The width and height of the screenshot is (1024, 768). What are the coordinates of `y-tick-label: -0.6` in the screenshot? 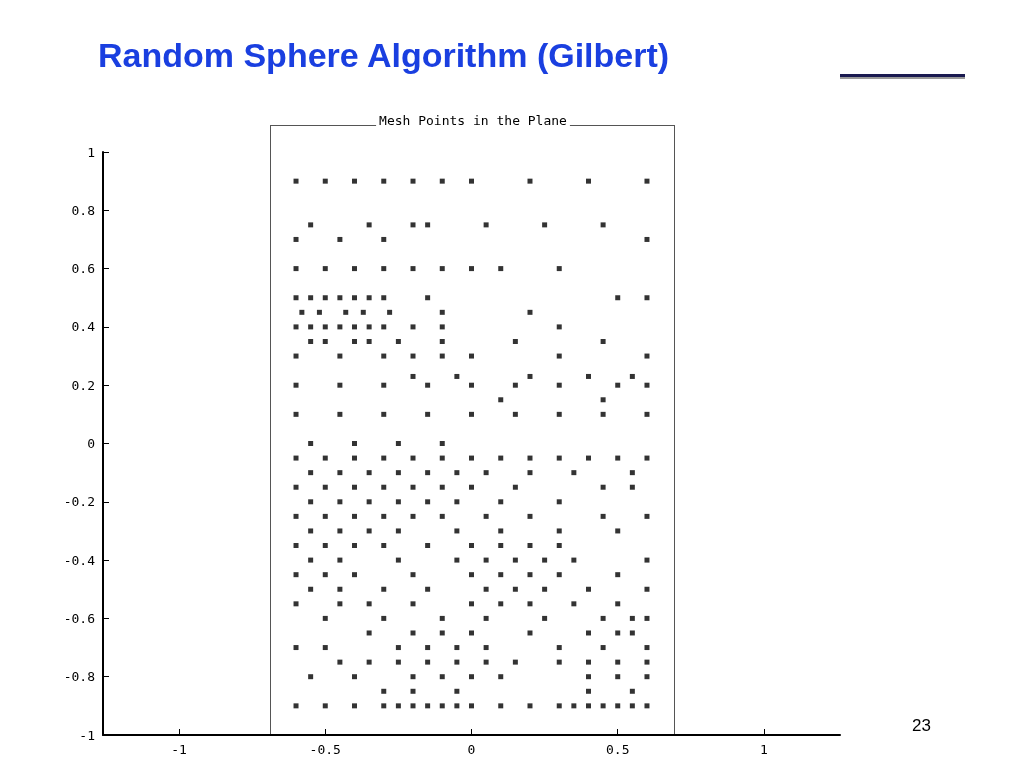 It's located at (79, 618).